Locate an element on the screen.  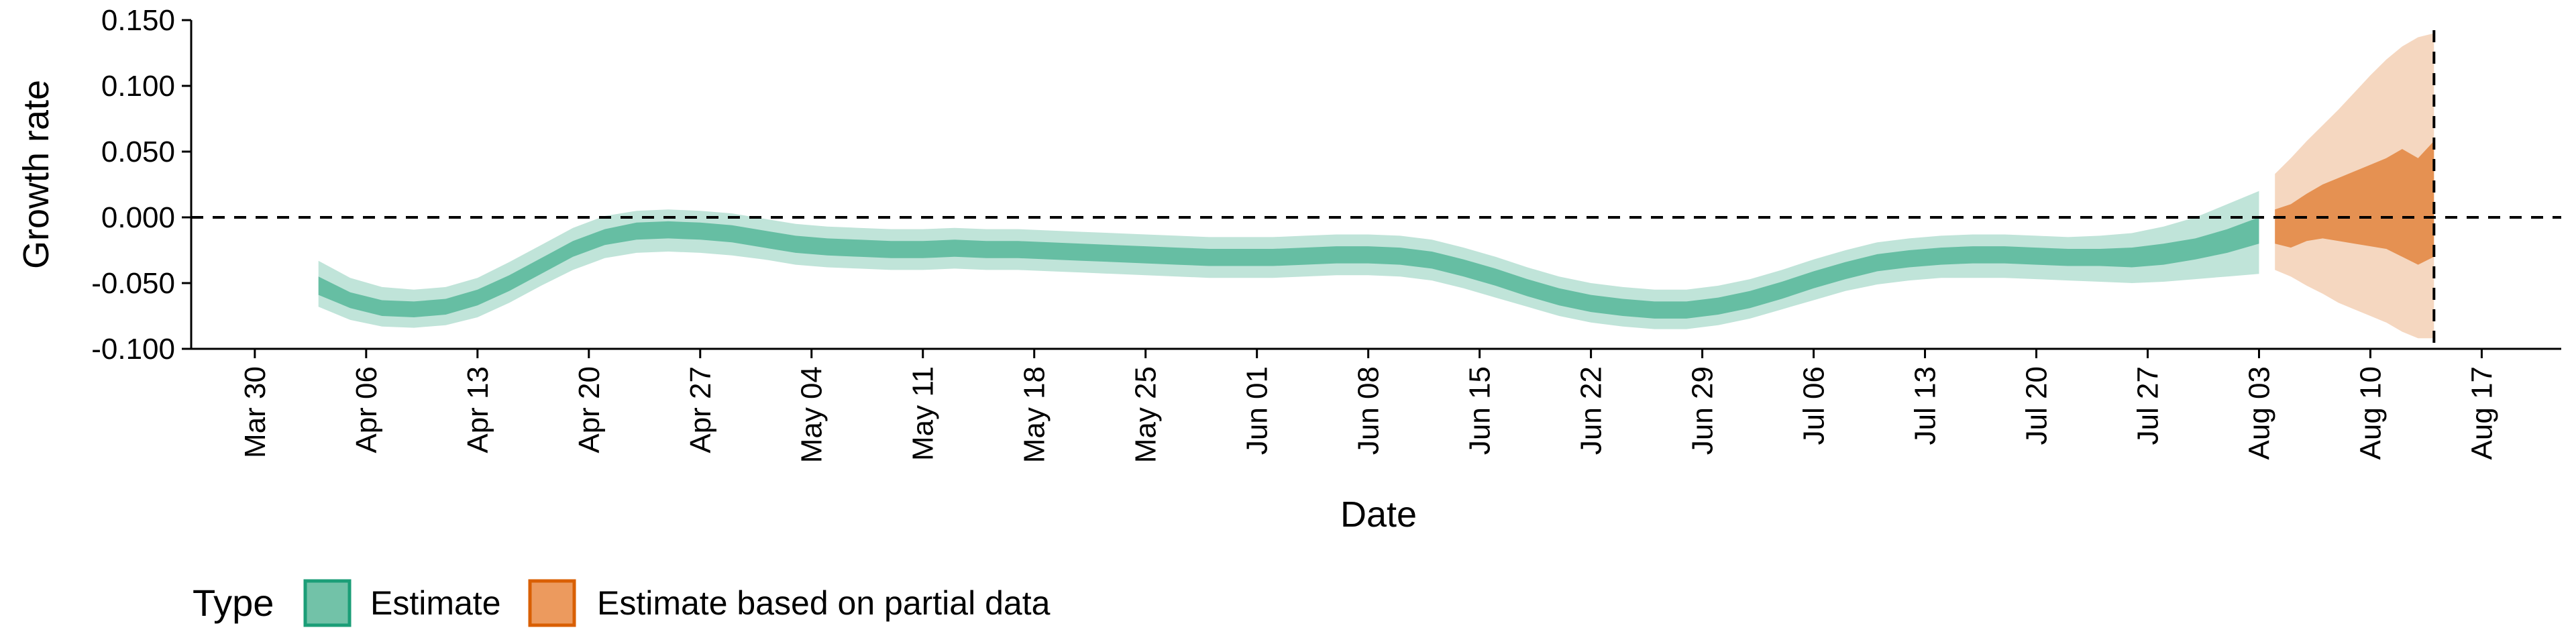
x-tick-label: Jun 29 is located at coordinates (1702, 410).